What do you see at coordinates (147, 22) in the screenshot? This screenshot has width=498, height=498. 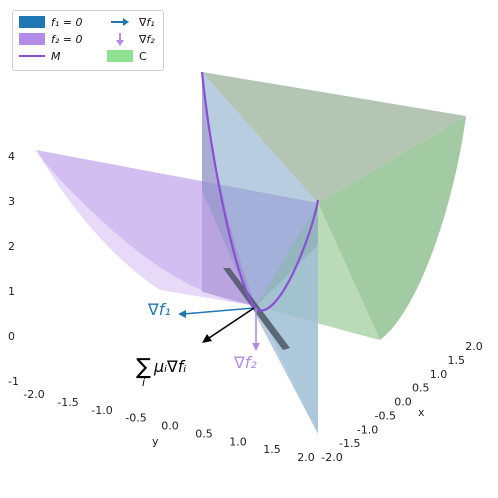 I see `legend-grad-f1-label: ∇f₁` at bounding box center [147, 22].